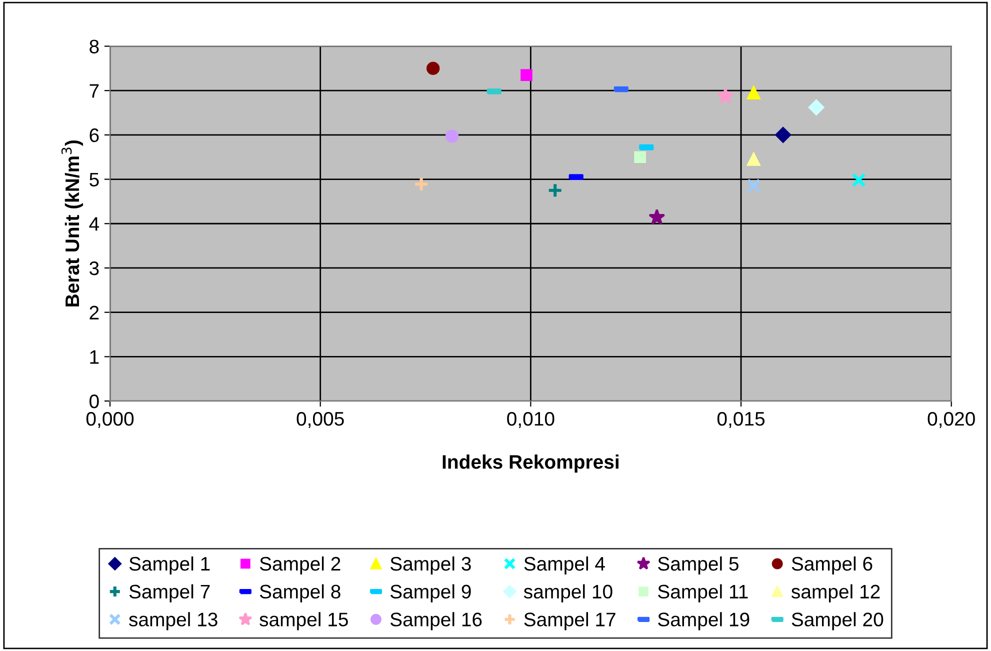 The height and width of the screenshot is (651, 991). What do you see at coordinates (94, 357) in the screenshot?
I see `y-tick-label: 1` at bounding box center [94, 357].